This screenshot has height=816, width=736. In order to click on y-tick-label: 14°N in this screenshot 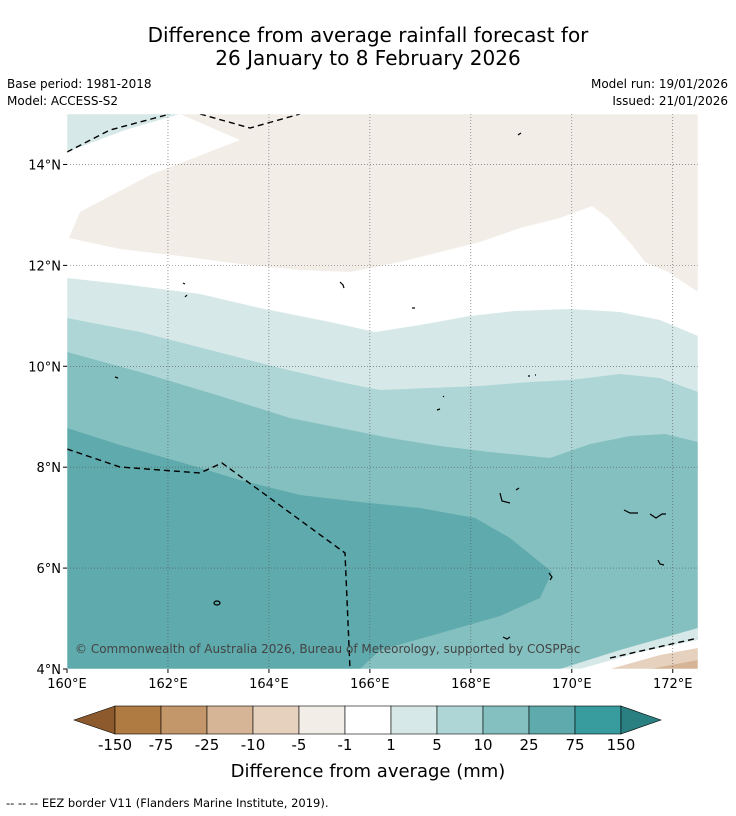, I will do `click(44, 165)`.